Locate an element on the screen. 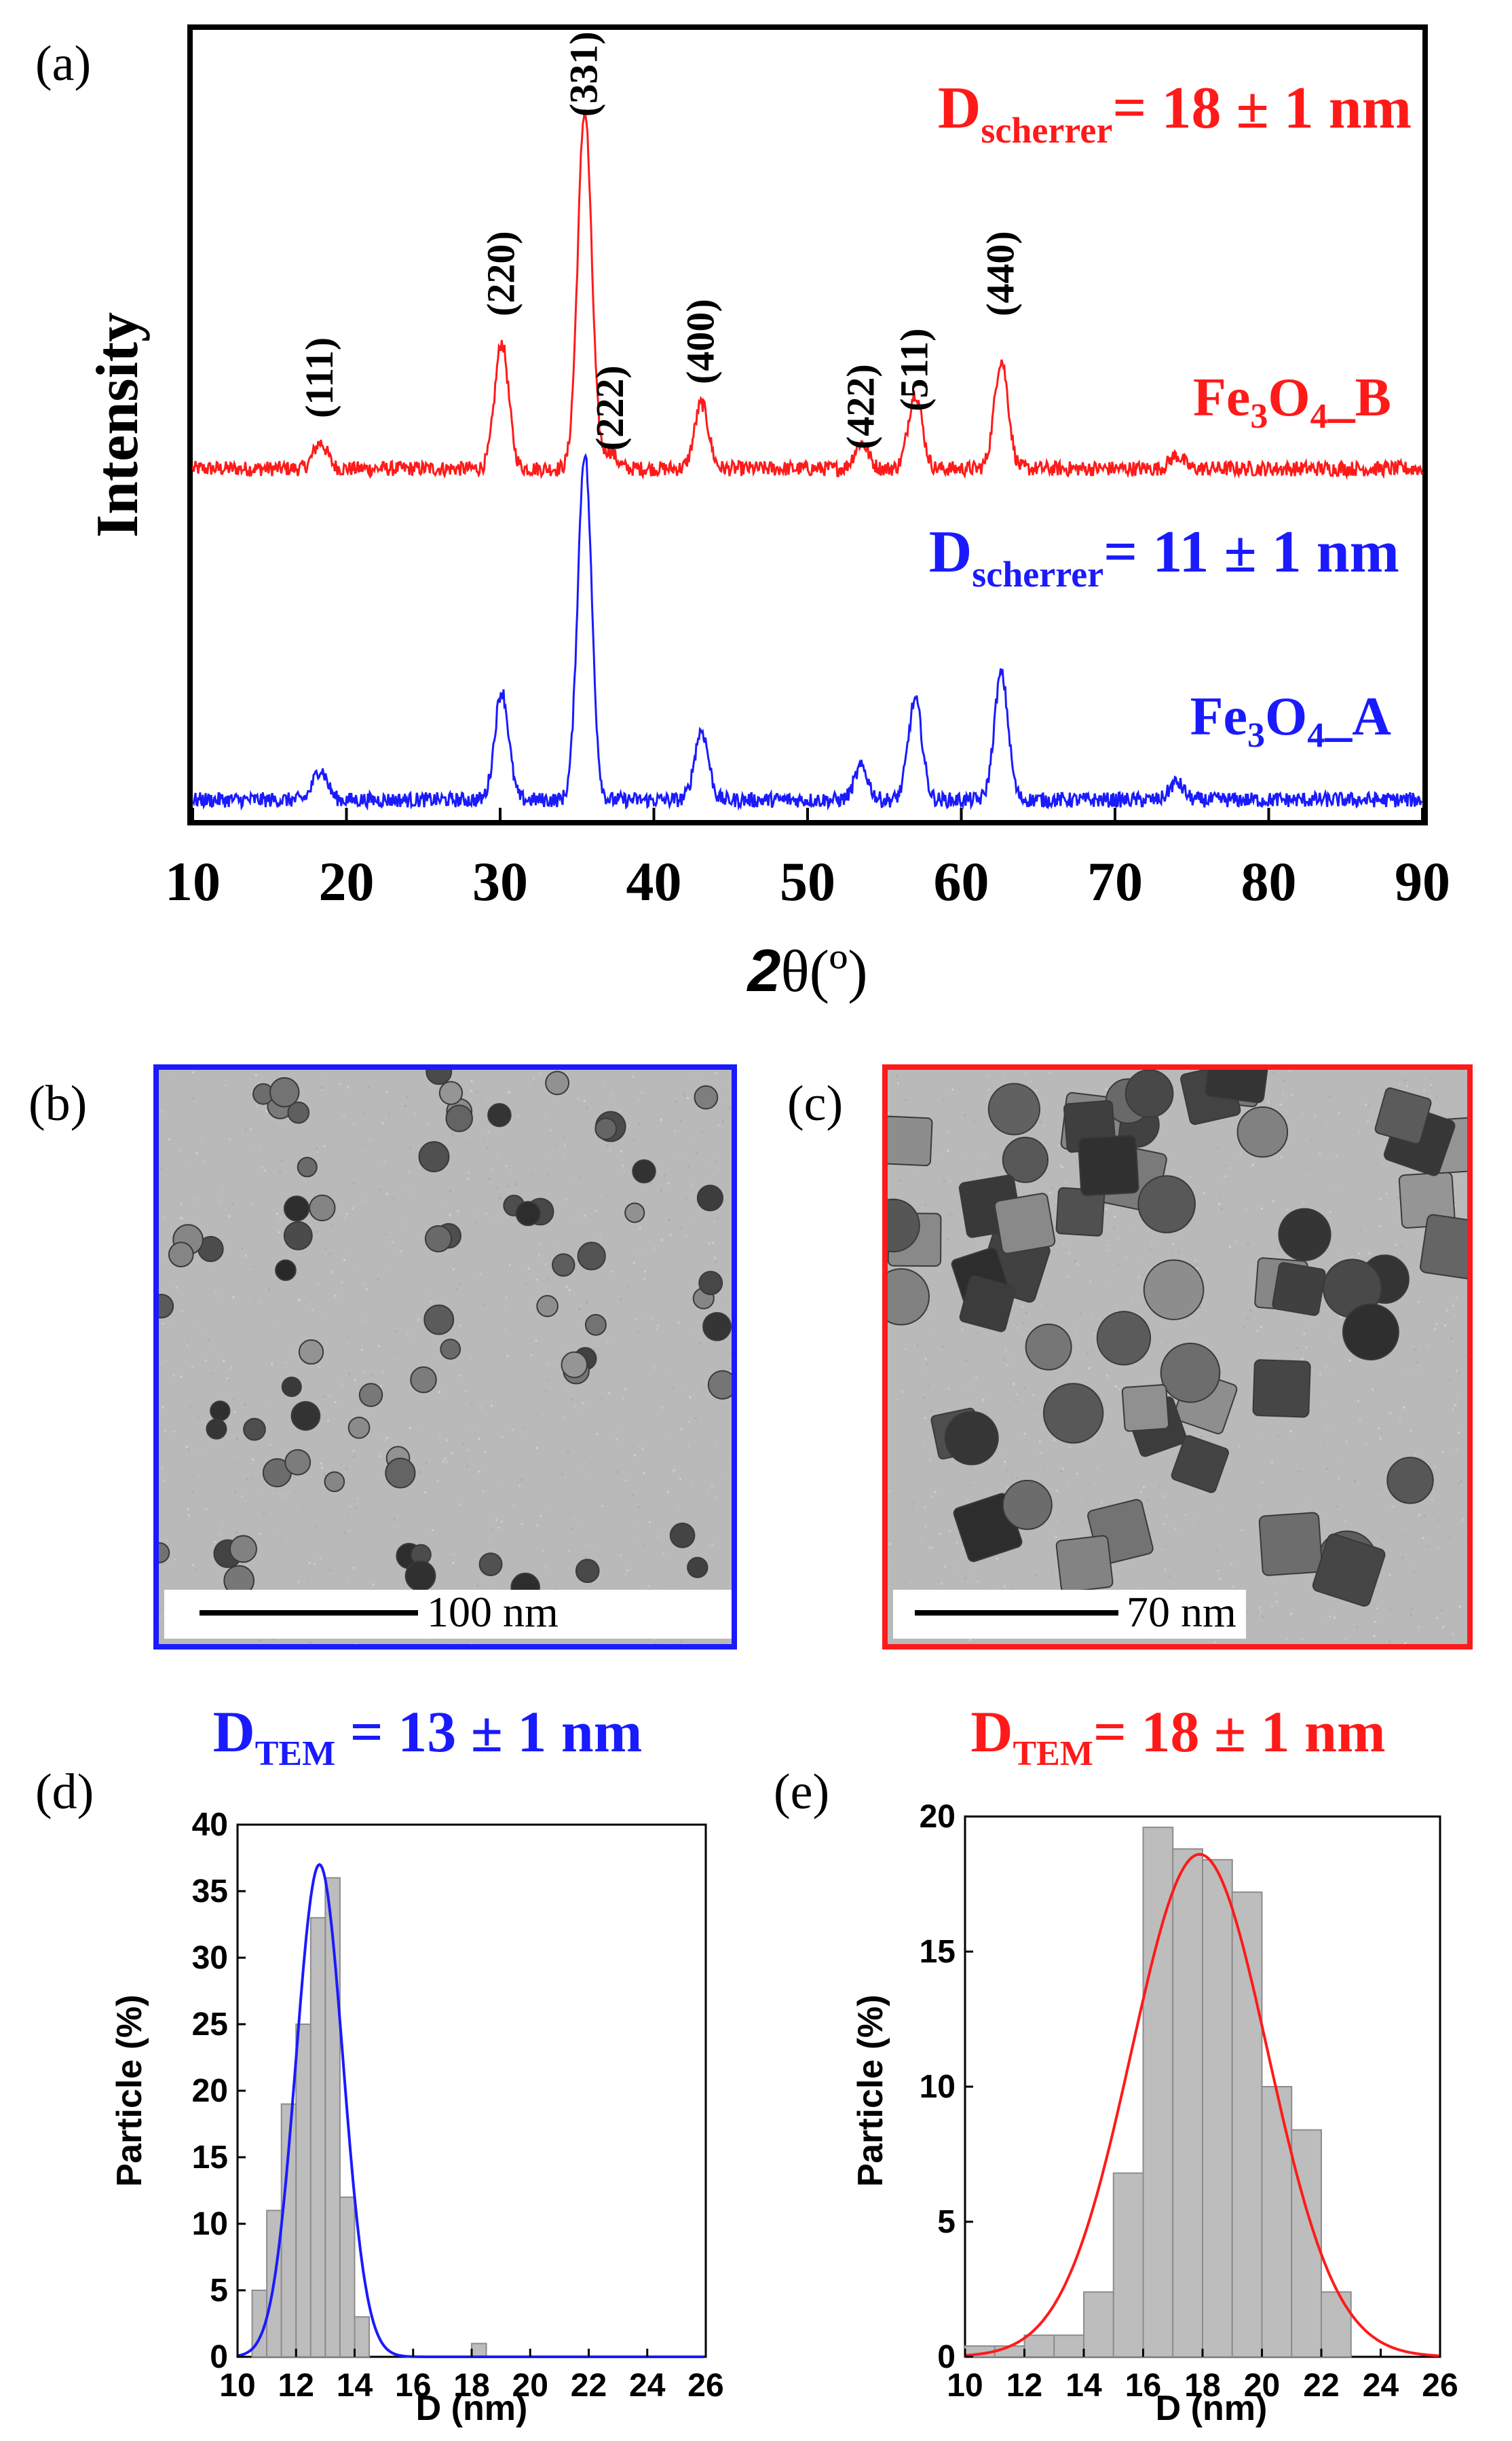  sample-label-a: Fe3O4_A is located at coordinates (1291, 721).